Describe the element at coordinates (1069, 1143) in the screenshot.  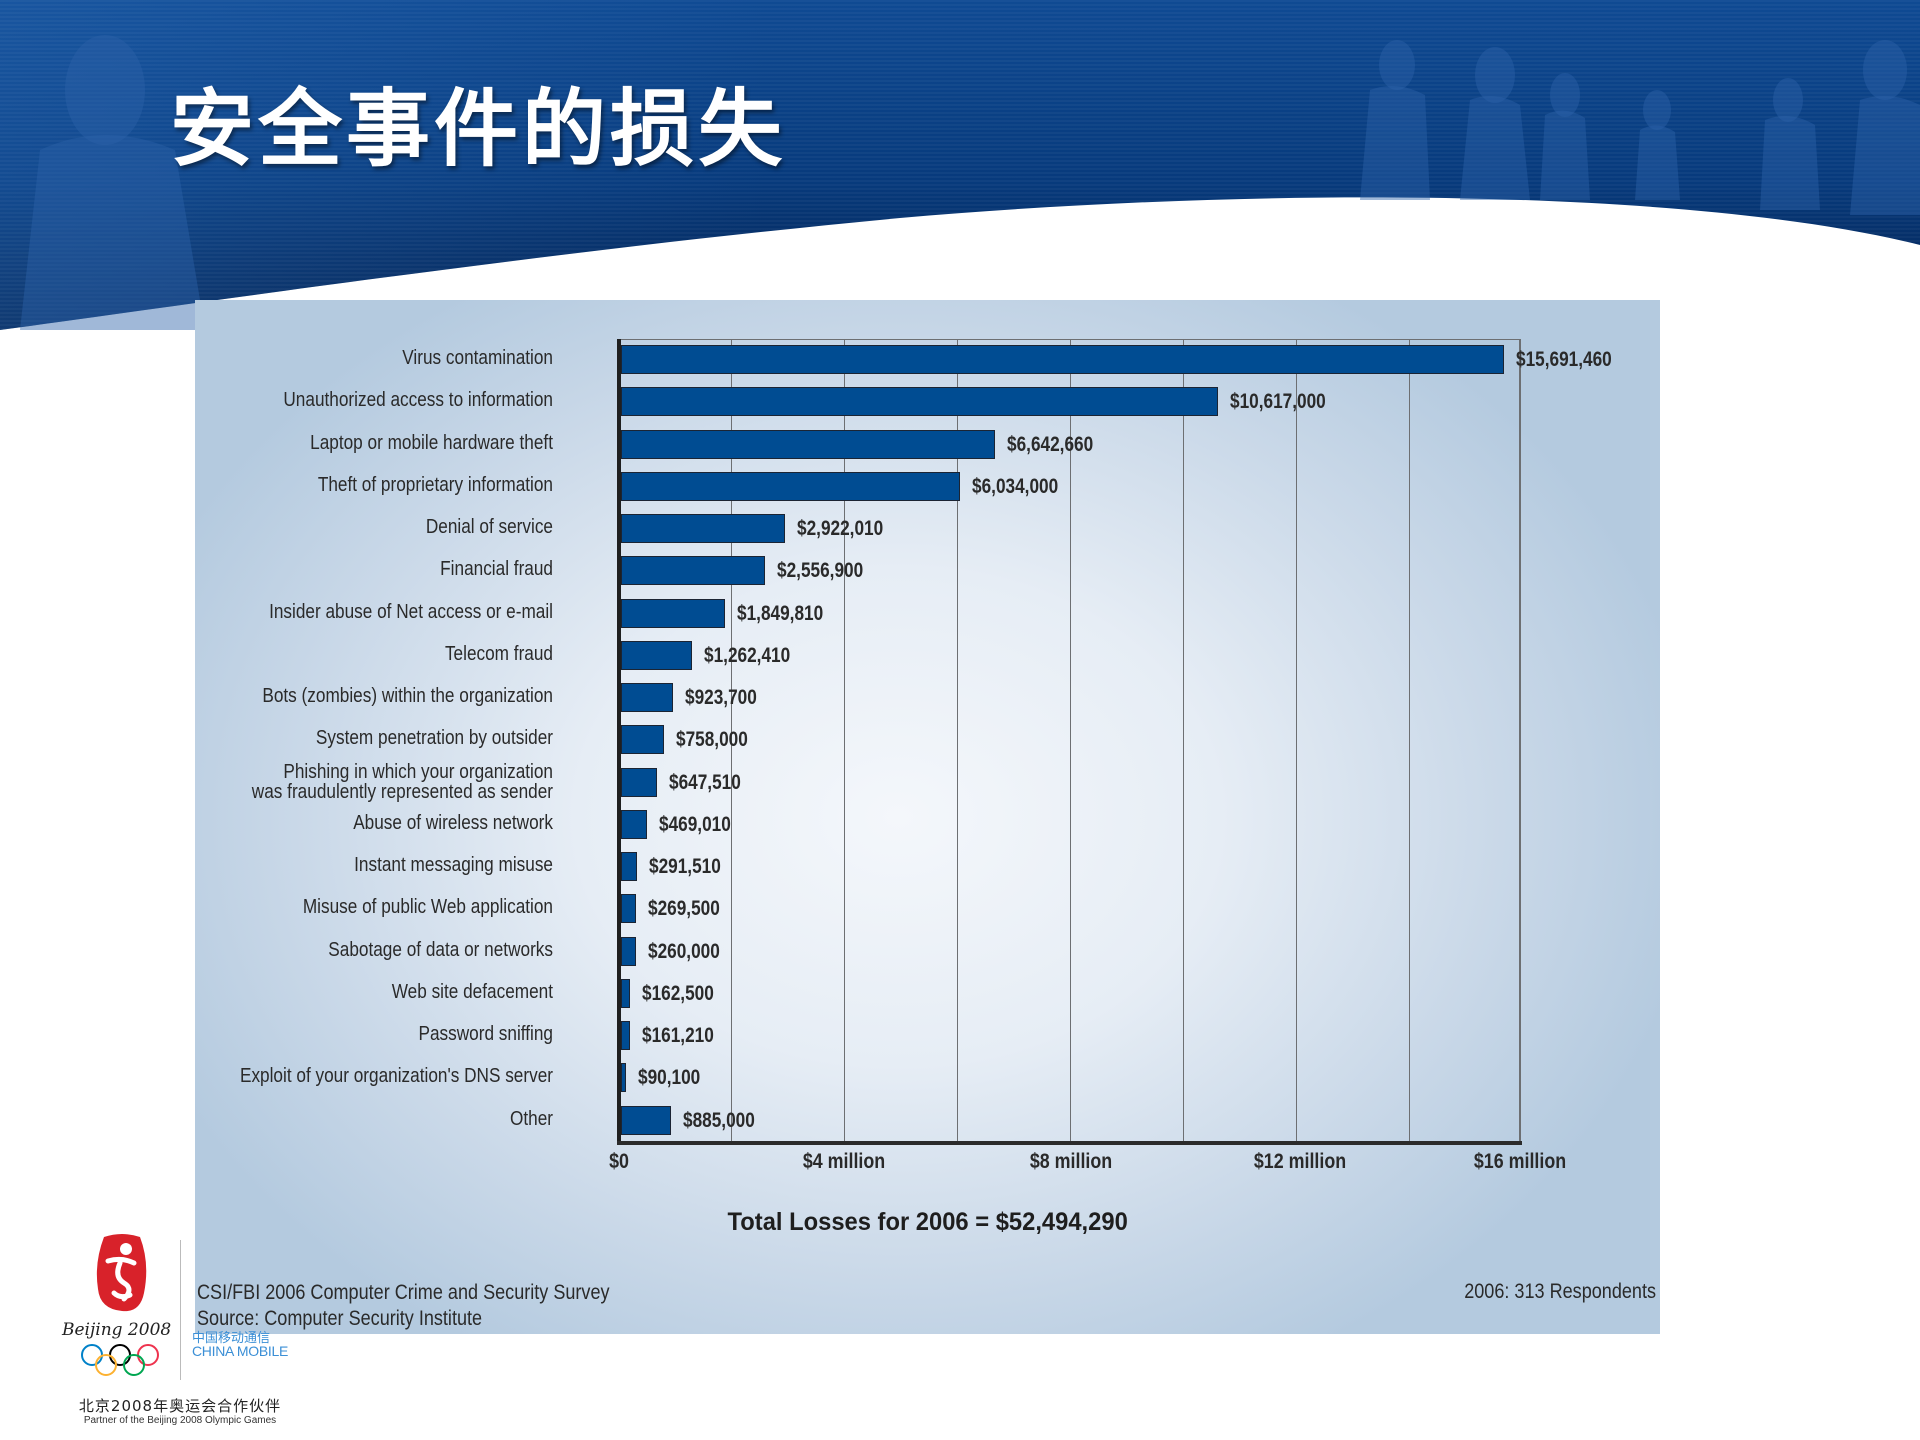
I see `x-axis-line` at that location.